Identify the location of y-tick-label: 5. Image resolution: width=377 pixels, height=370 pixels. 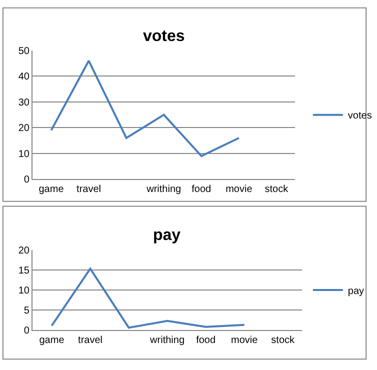
(27, 311).